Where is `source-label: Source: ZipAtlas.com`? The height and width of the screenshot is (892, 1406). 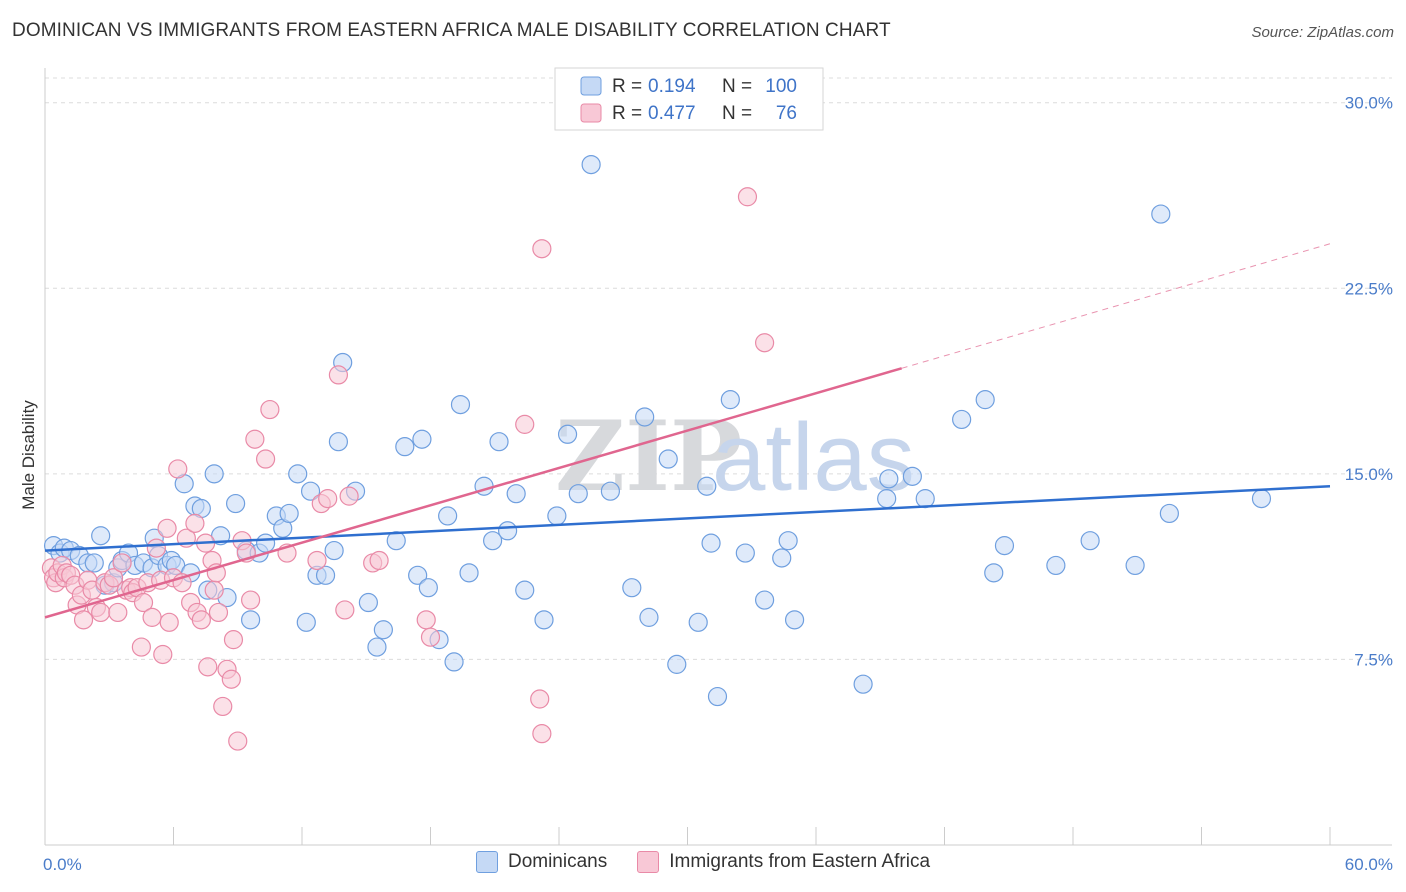
source-label: Source: ZipAtlas.com is located at coordinates (1322, 32).